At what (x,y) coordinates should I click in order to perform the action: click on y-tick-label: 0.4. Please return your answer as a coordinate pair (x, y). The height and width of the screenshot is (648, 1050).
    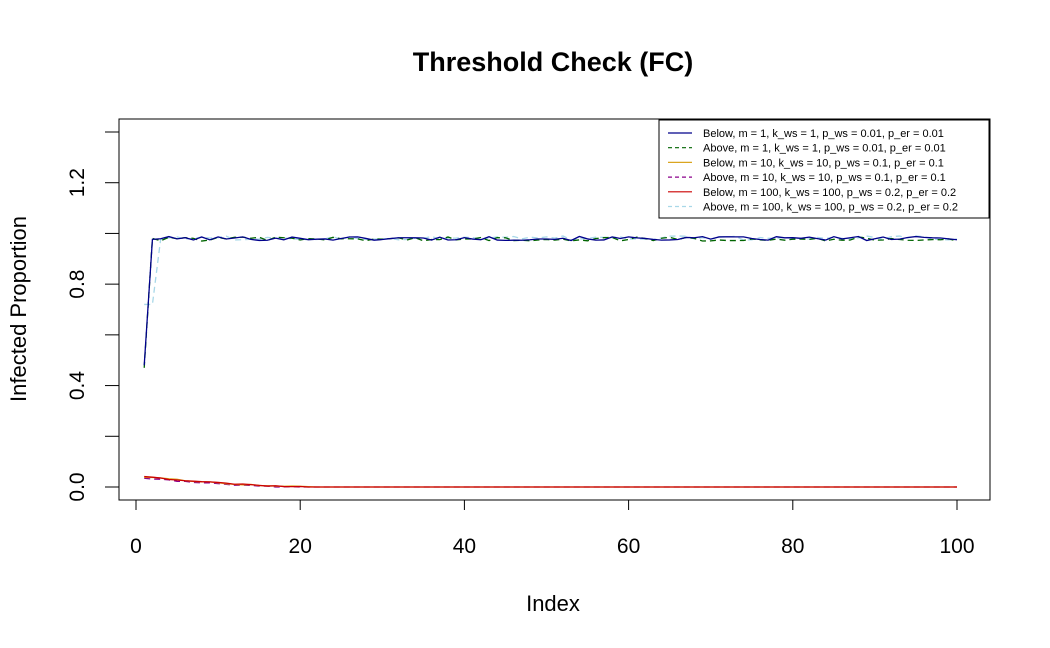
    Looking at the image, I should click on (77, 386).